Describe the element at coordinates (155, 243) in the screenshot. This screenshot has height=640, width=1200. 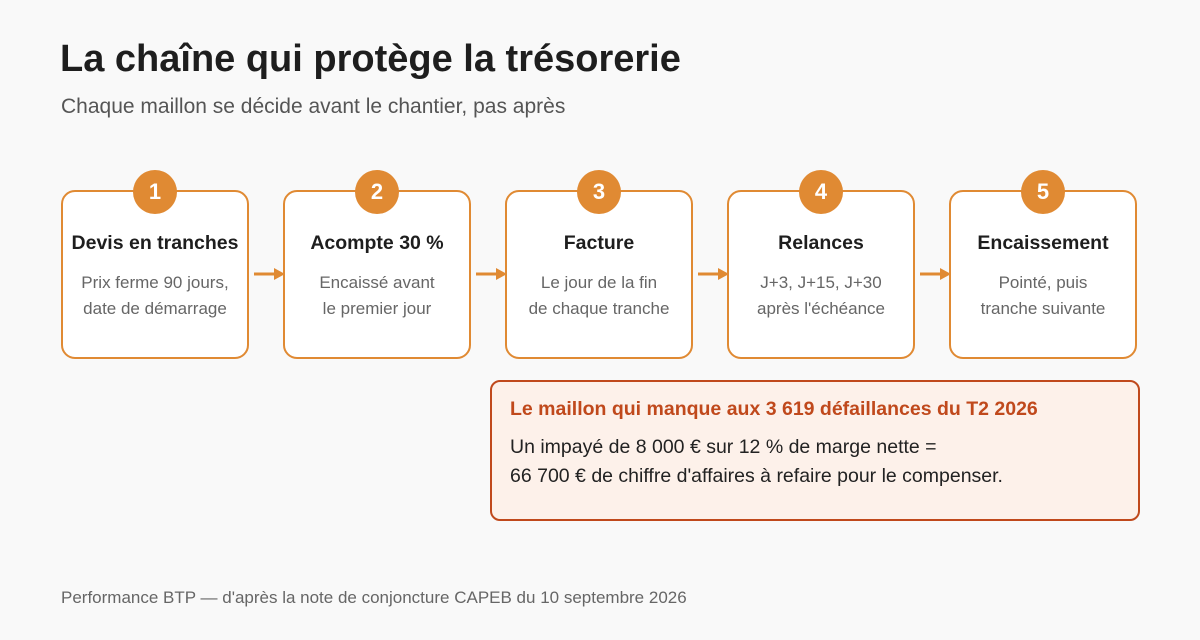
I see `step-title: Devis en tranches` at that location.